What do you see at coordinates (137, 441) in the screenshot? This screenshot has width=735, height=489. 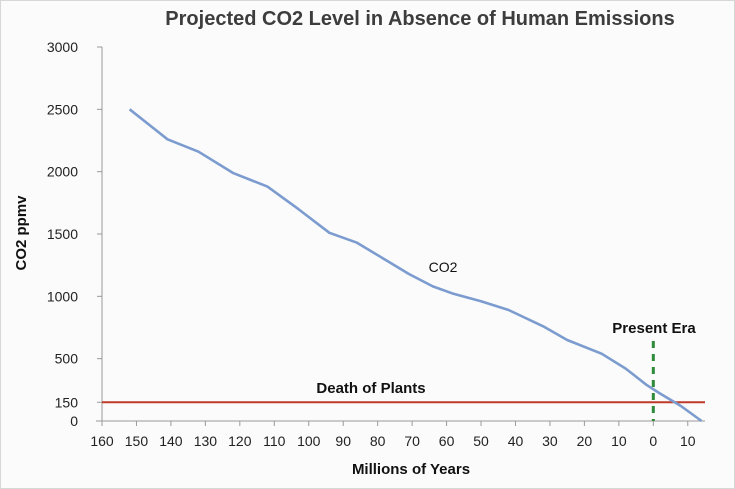 I see `x-tick-label: 150` at bounding box center [137, 441].